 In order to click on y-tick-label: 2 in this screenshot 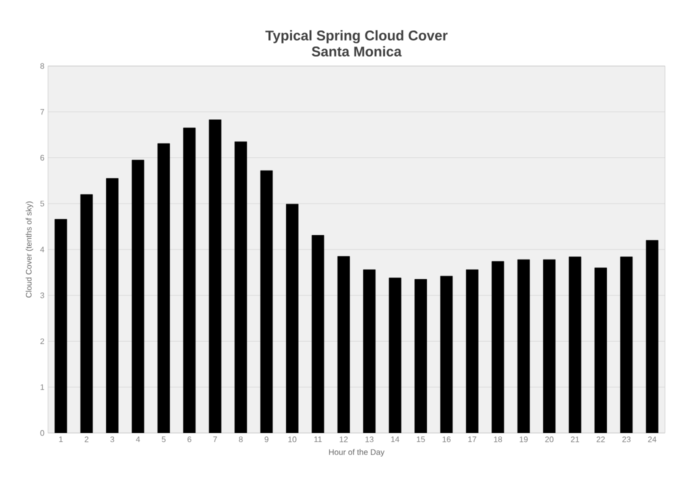, I will do `click(42, 341)`.